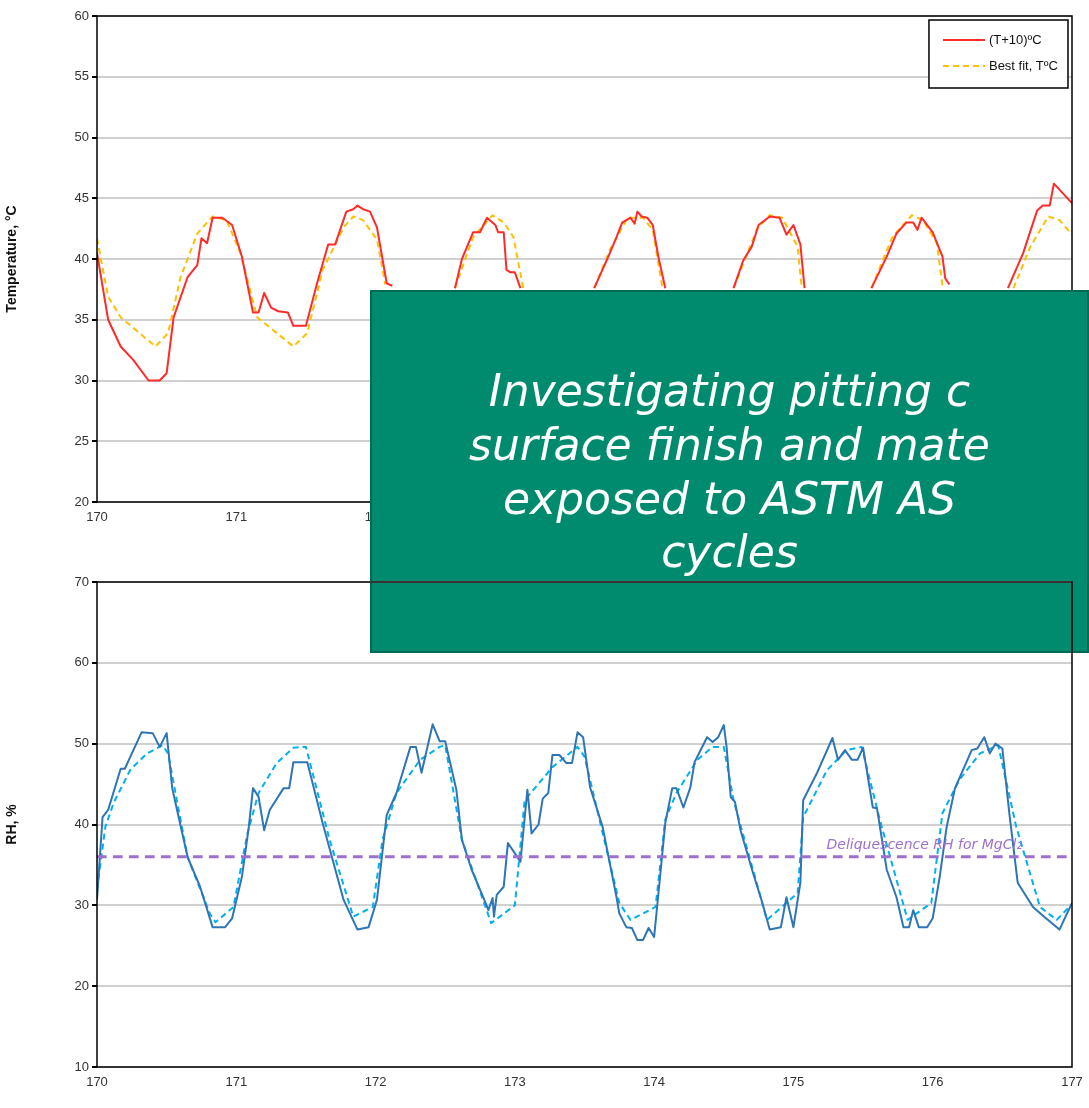 The image size is (1089, 1108). Describe the element at coordinates (729, 498) in the screenshot. I see `annotation: exposed to ASTM AS` at that location.